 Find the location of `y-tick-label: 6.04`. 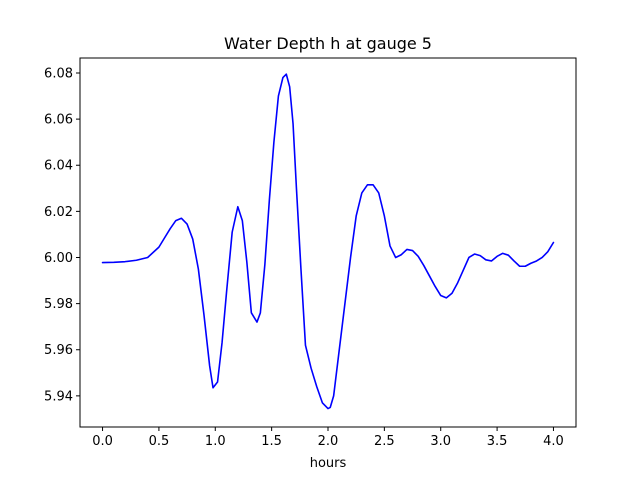

y-tick-label: 6.04 is located at coordinates (58, 166).